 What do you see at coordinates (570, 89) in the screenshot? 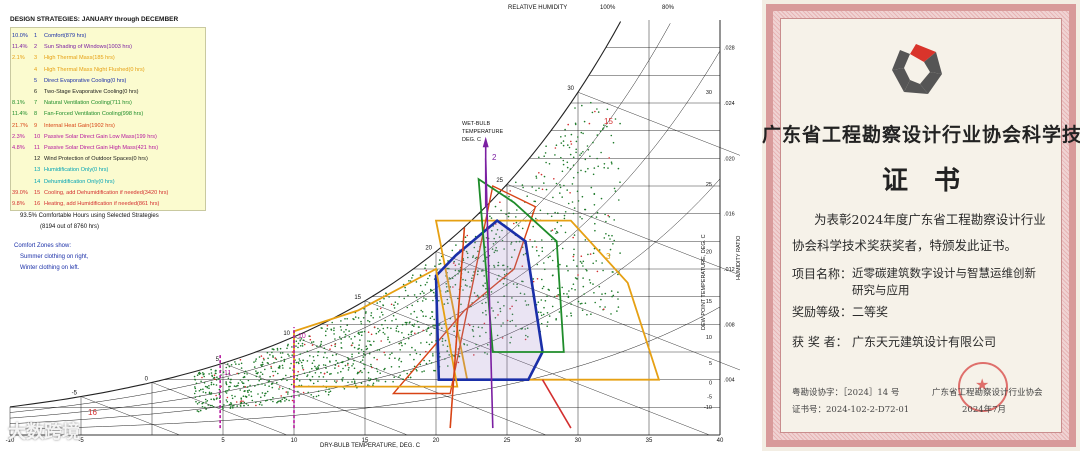
I see `wet-bulb-tick: 30` at bounding box center [570, 89].